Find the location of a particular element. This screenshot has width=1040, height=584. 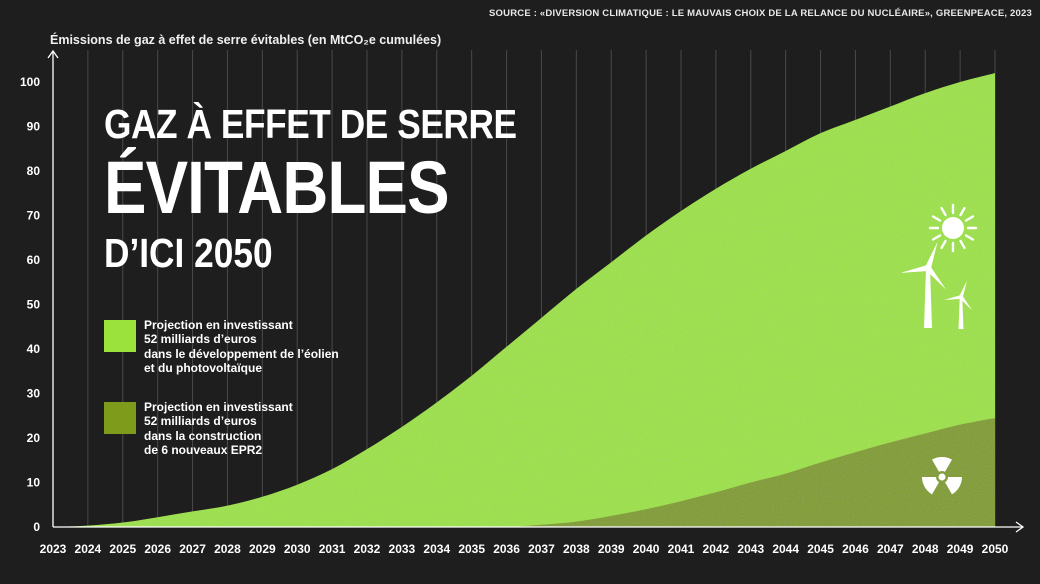

x-tick-label: 2040 is located at coordinates (646, 549).